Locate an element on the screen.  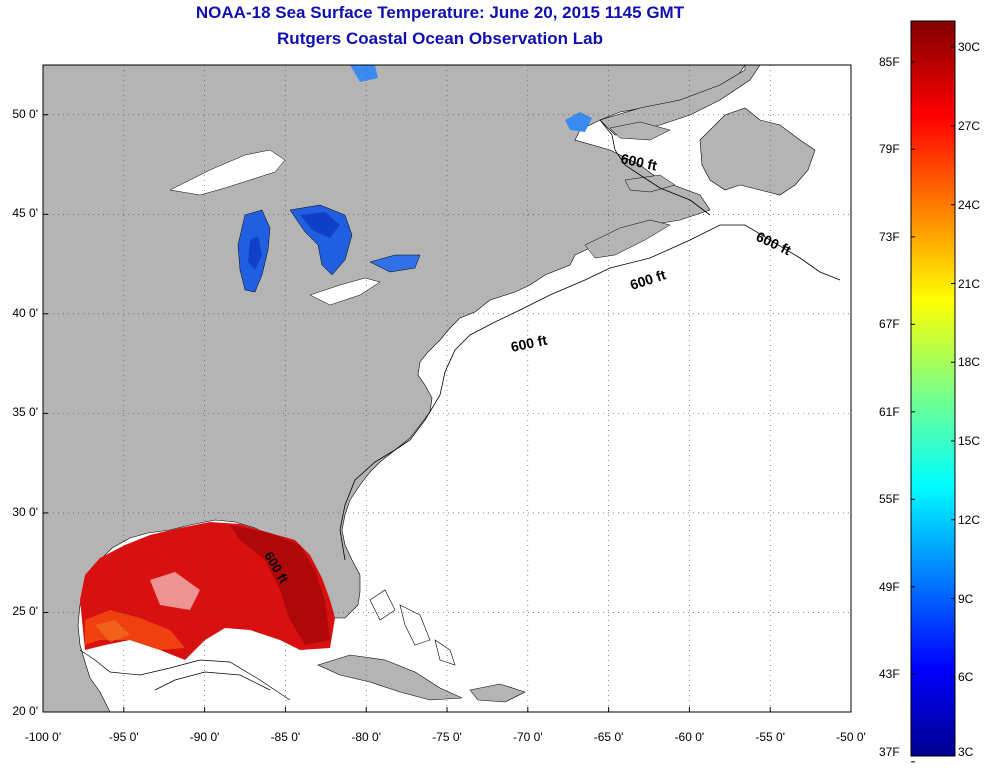
lake-erie is located at coordinates (345, 291).